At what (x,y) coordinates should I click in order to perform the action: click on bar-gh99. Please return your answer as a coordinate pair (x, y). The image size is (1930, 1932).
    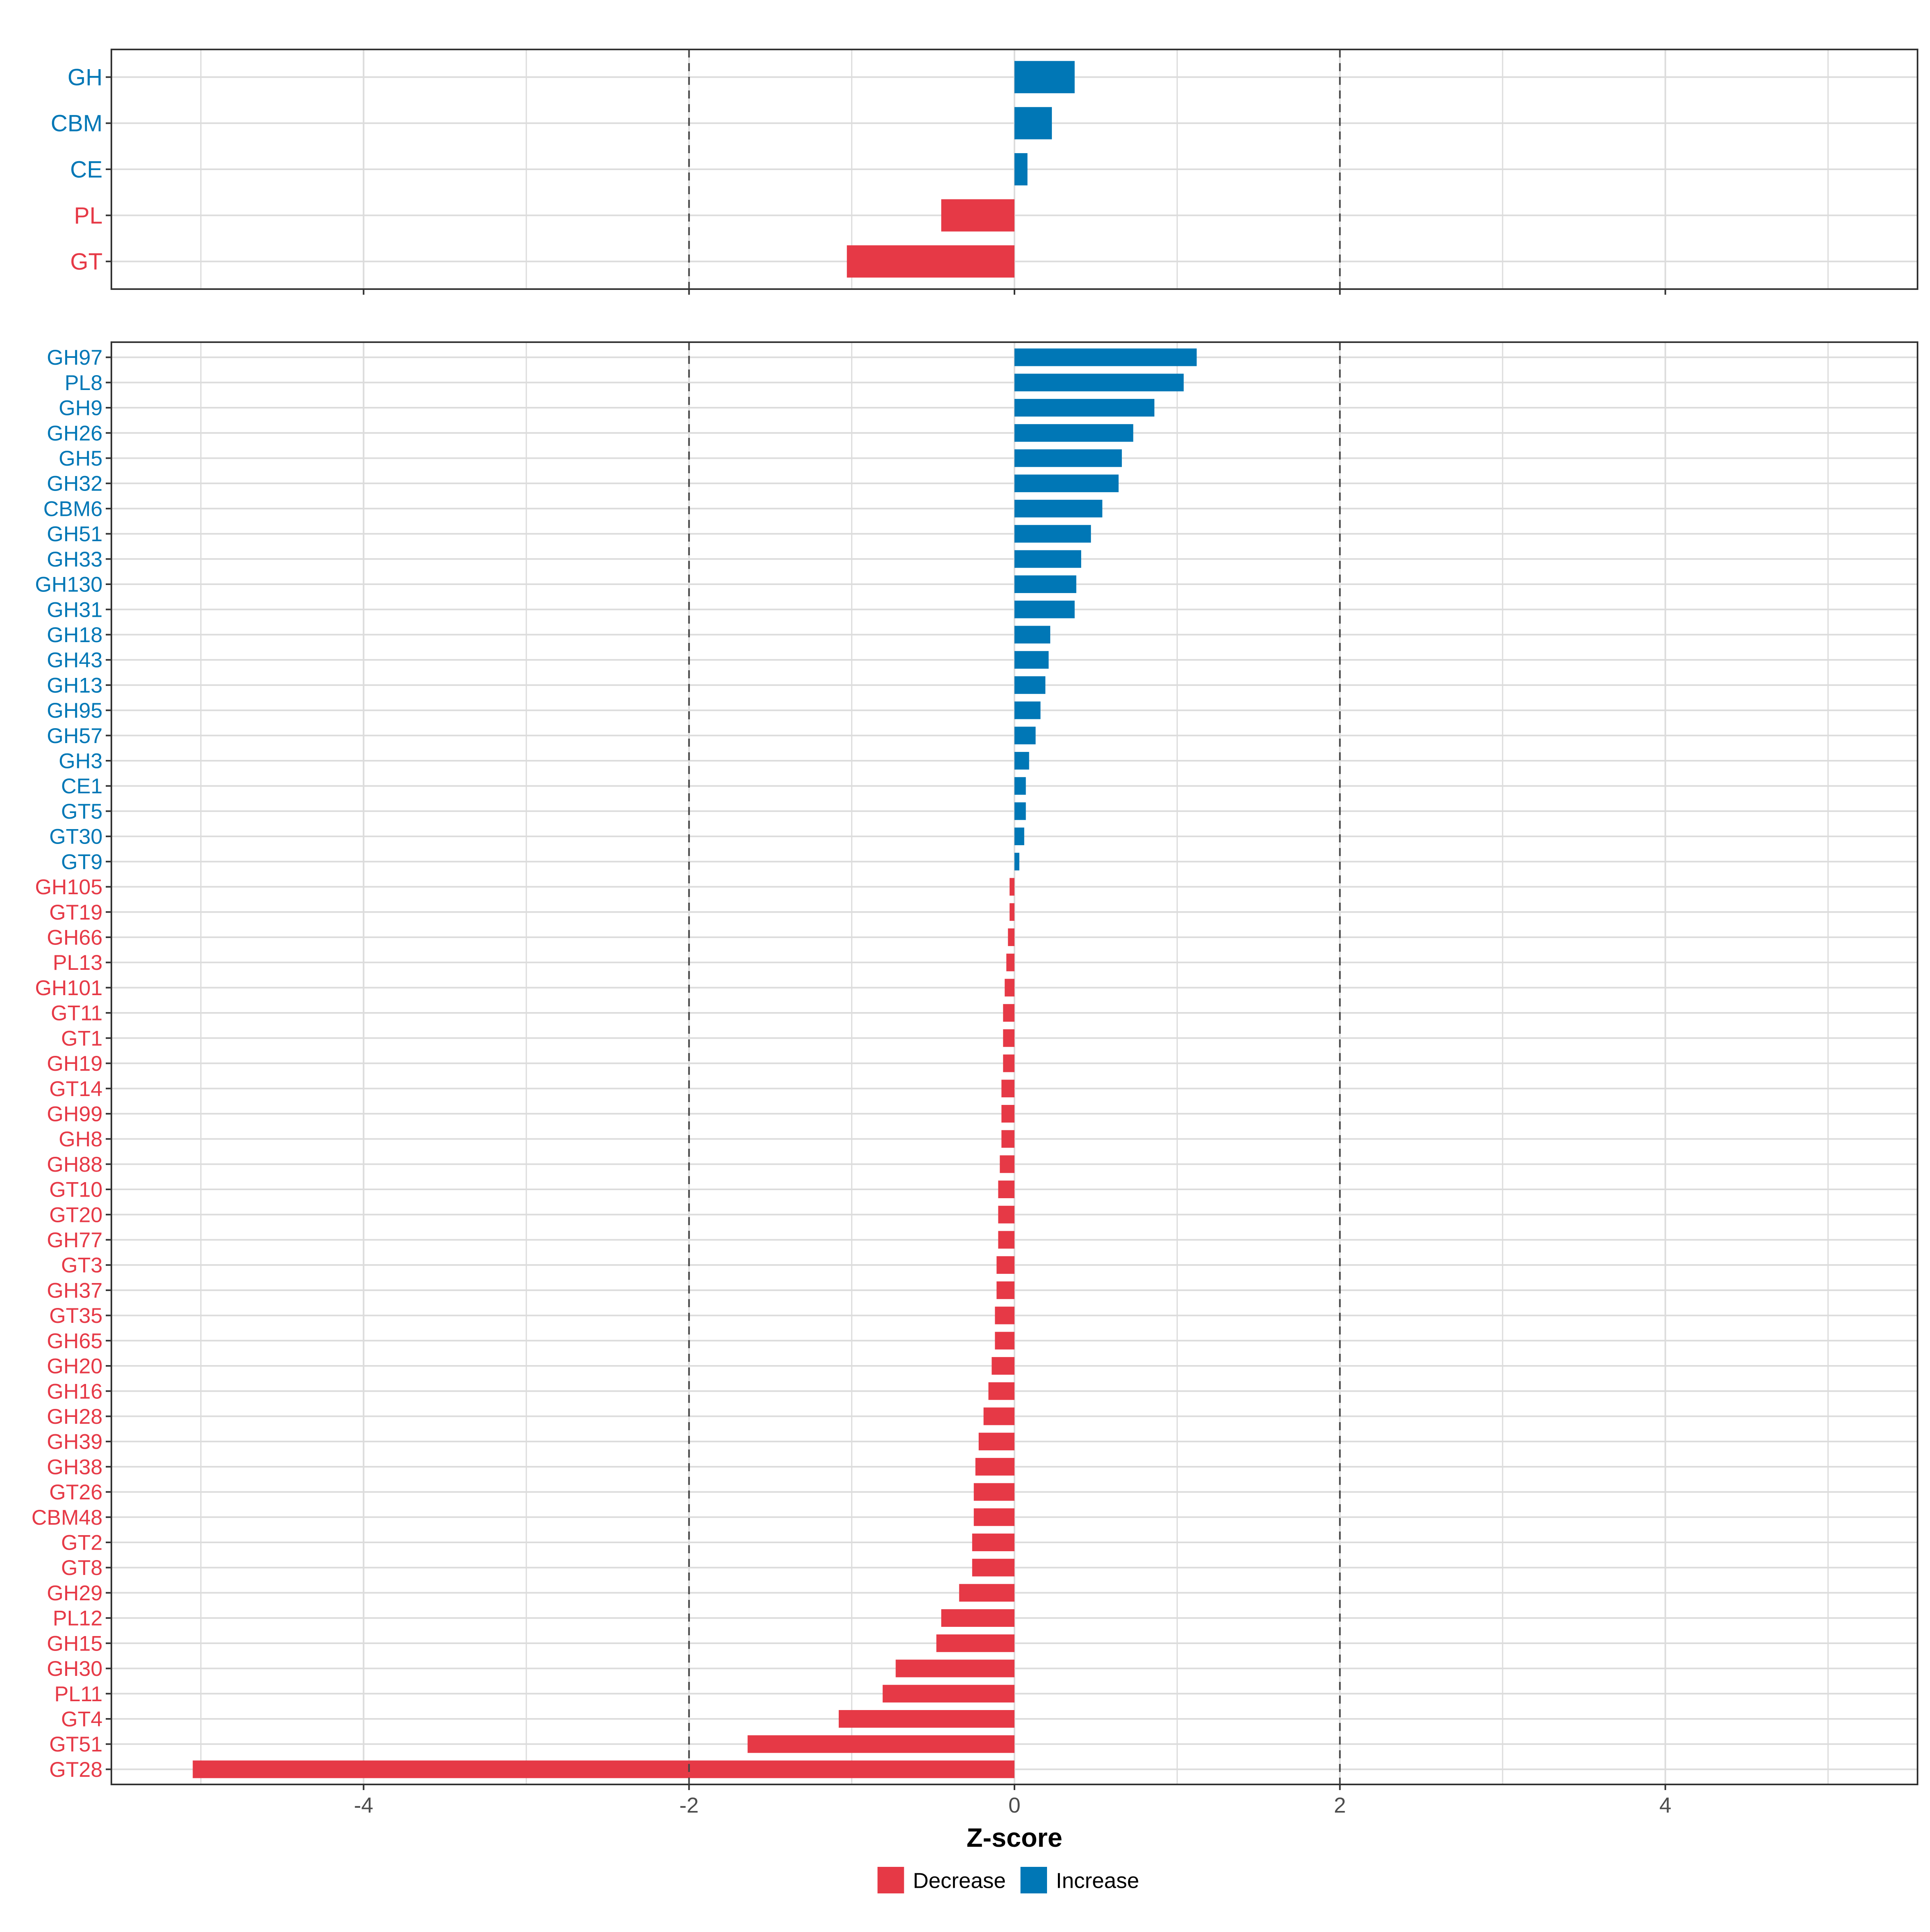
    Looking at the image, I should click on (1007, 1114).